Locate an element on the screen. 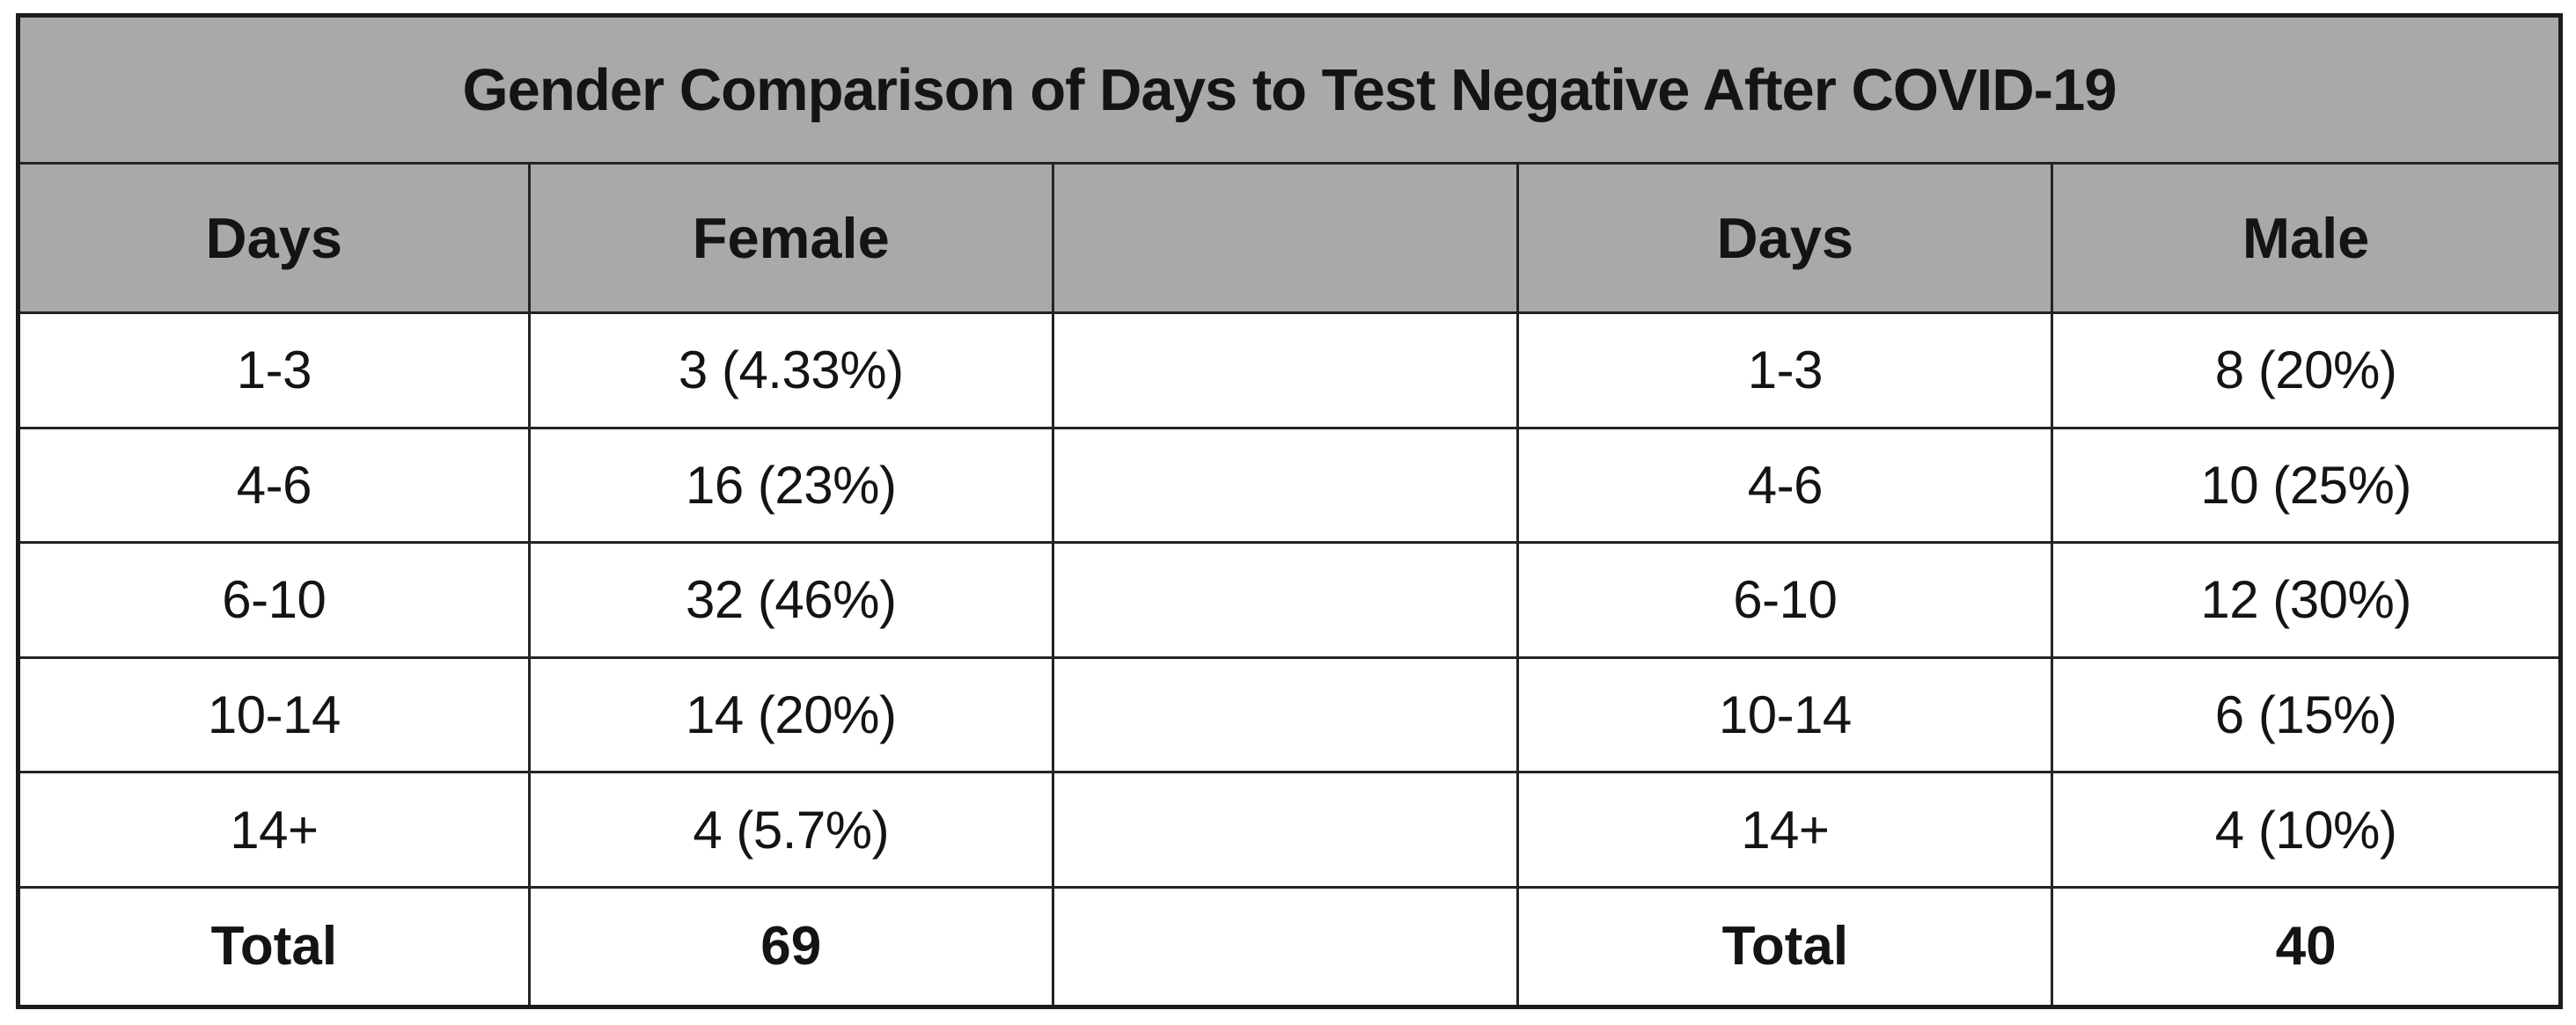 The width and height of the screenshot is (2576, 1025). cell-female-3: 14 (20%) is located at coordinates (790, 714).